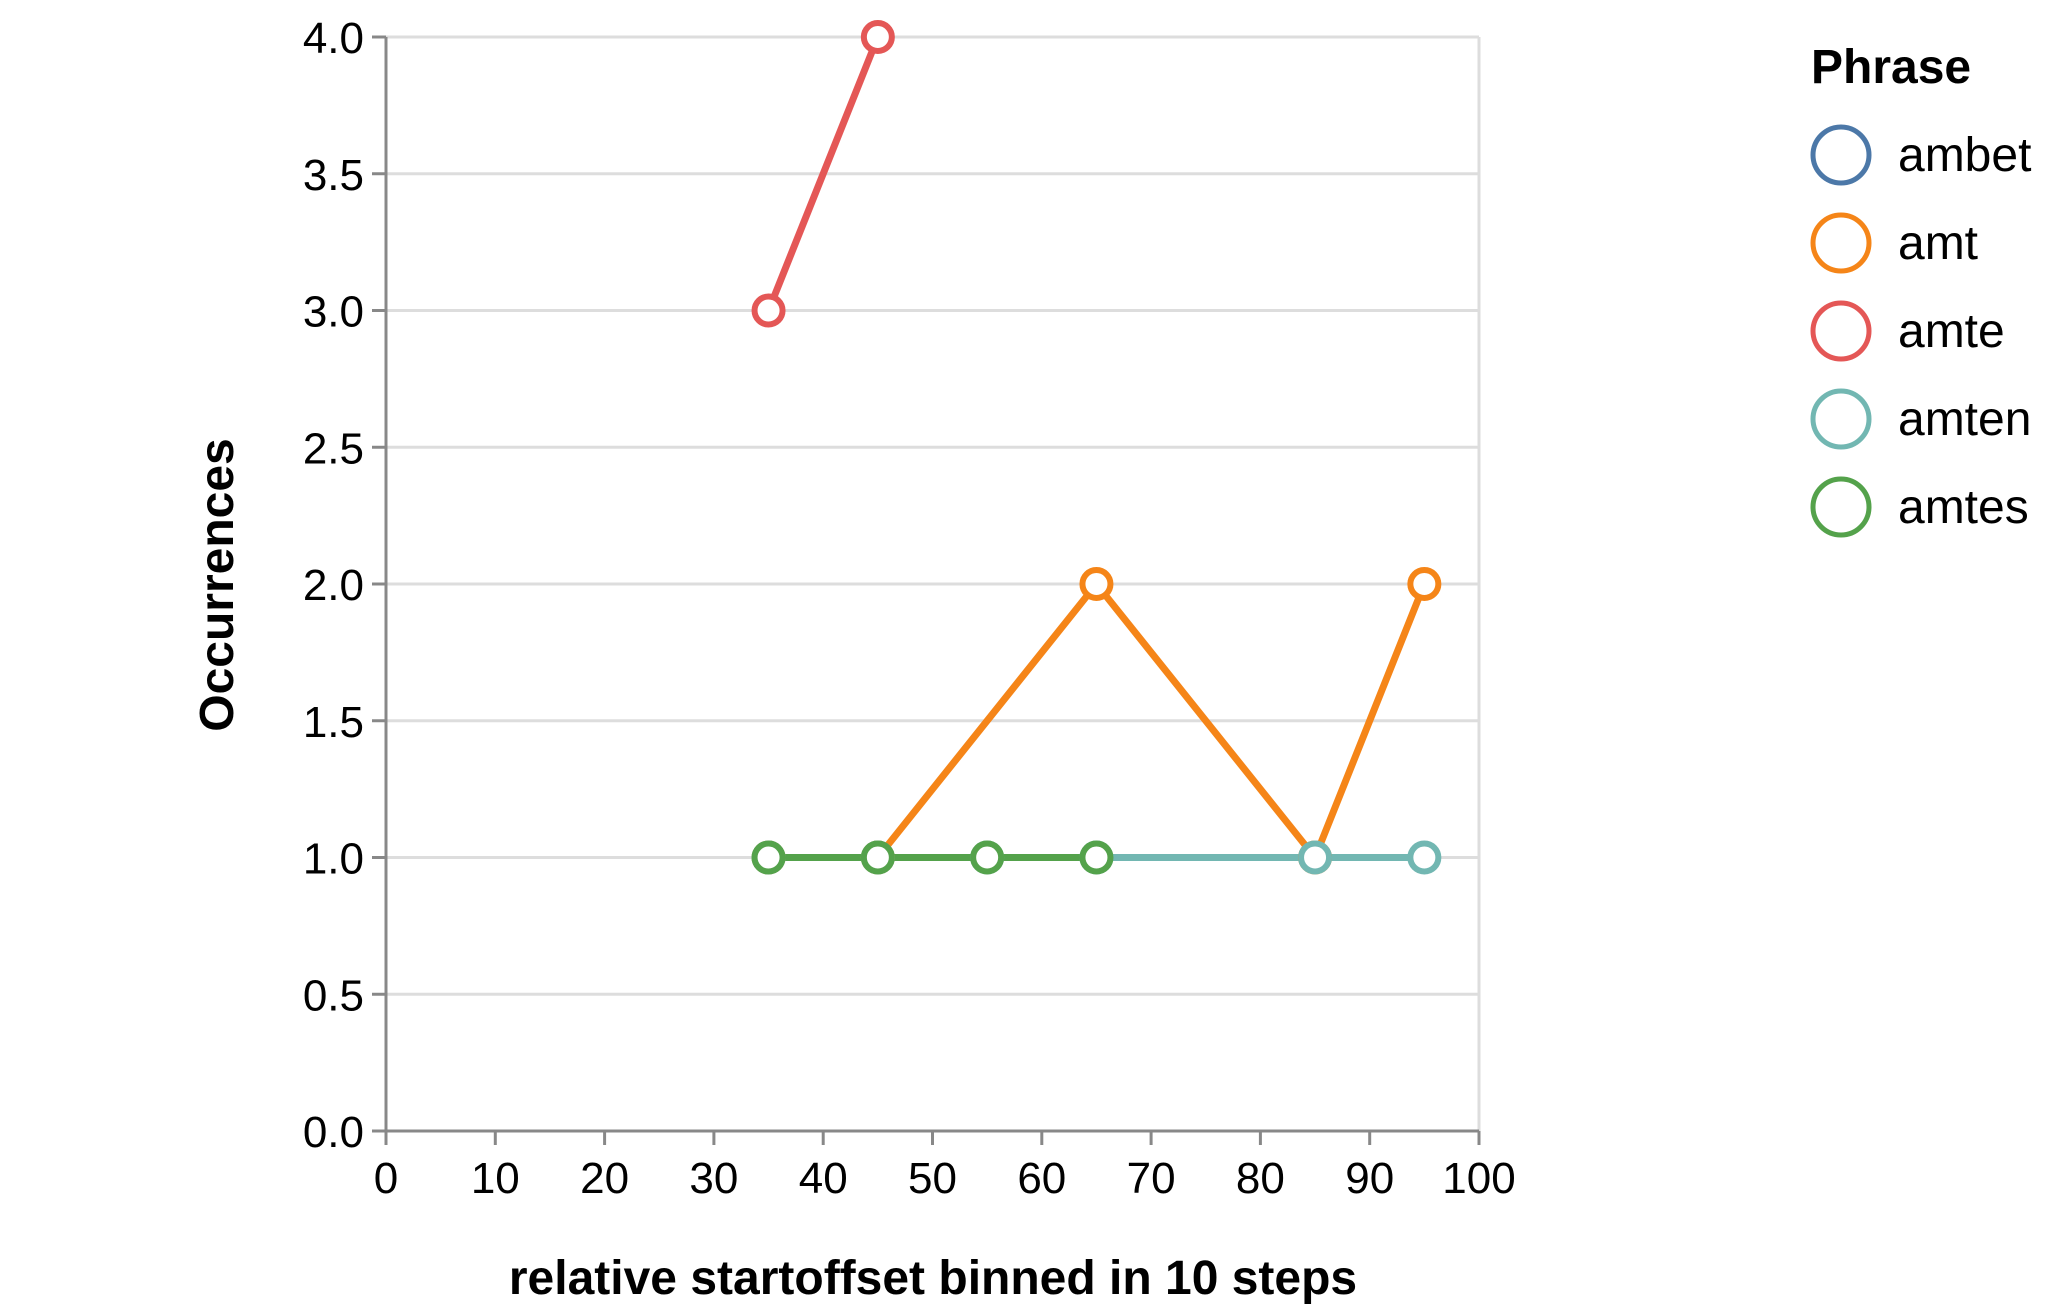 This screenshot has width=2049, height=1314. Describe the element at coordinates (713, 1178) in the screenshot. I see `x-tick-label: 30` at that location.